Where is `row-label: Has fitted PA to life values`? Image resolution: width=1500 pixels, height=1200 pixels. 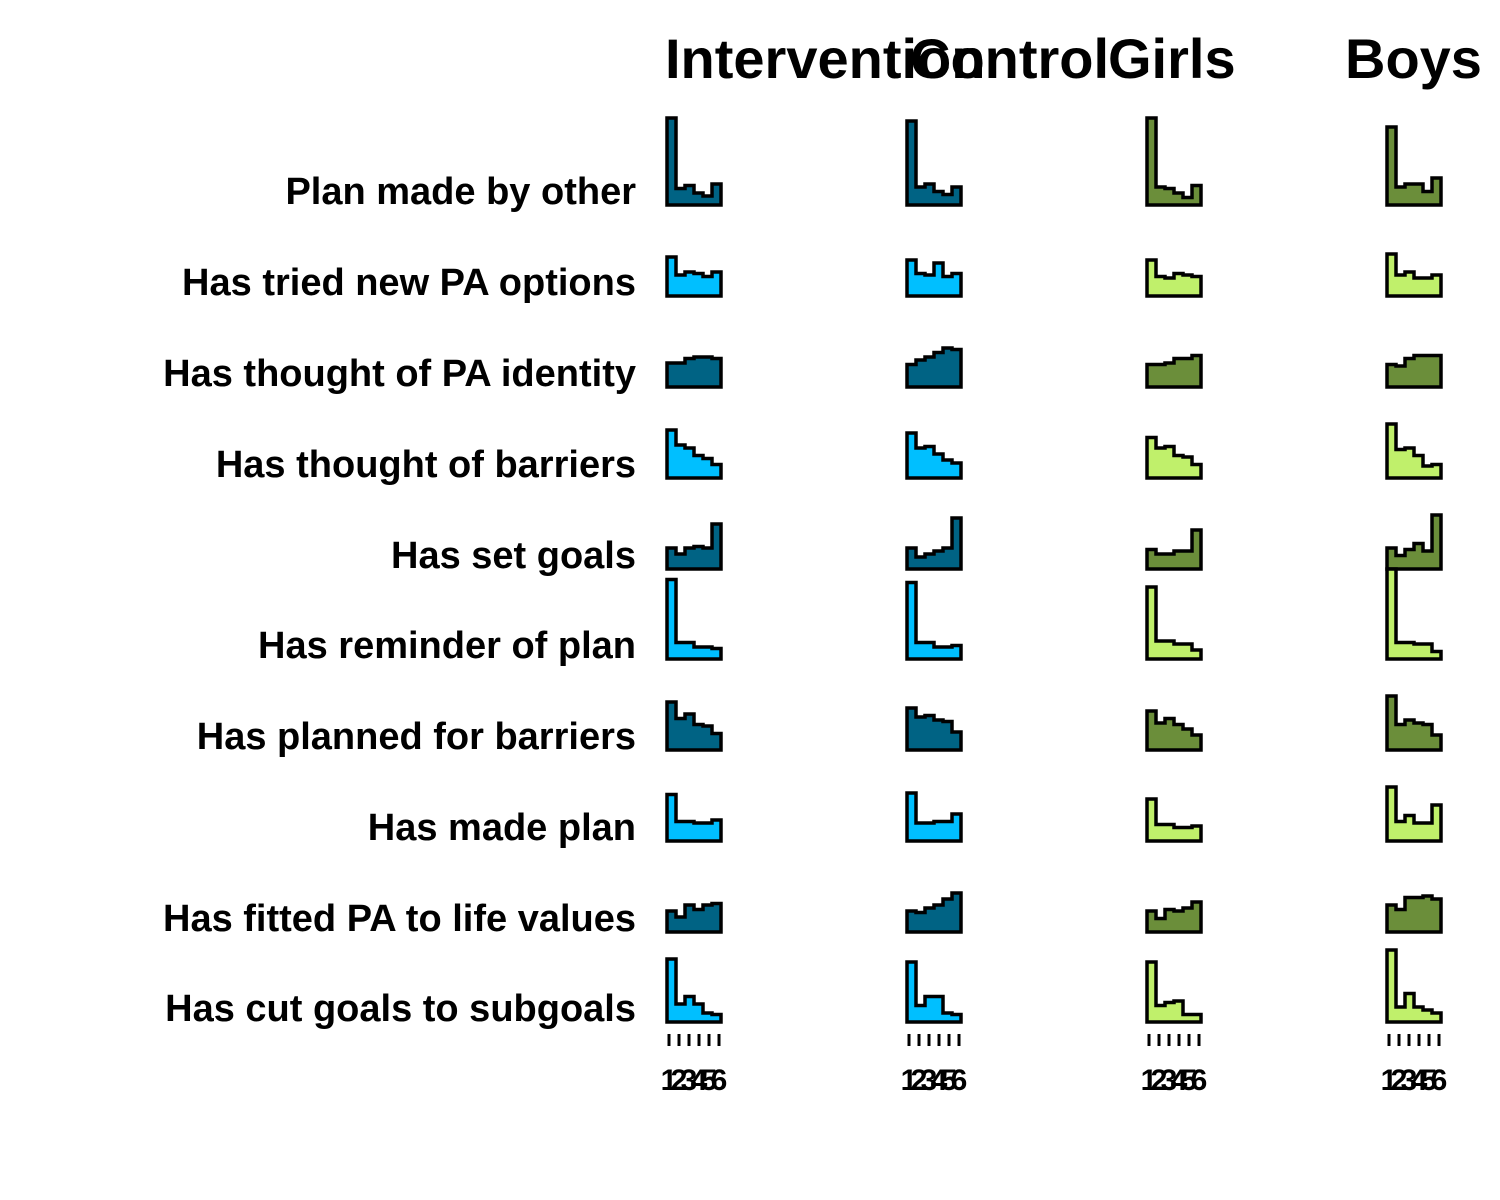 row-label: Has fitted PA to life values is located at coordinates (399, 919).